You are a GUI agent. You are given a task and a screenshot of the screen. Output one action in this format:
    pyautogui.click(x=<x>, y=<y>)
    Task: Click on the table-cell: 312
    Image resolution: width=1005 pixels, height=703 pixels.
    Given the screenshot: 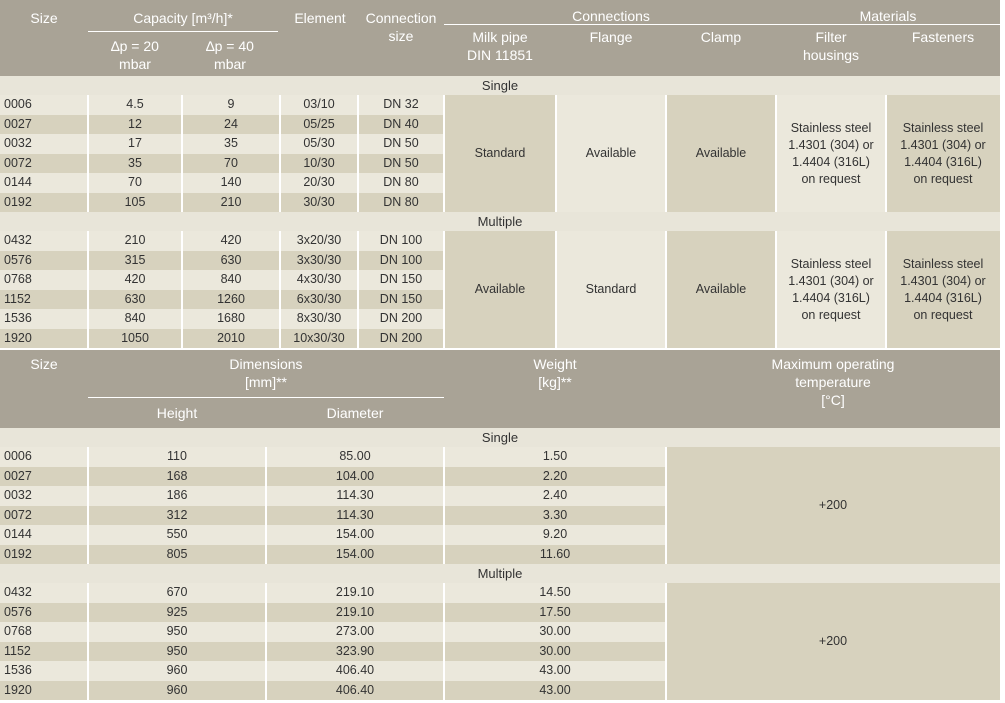 What is the action you would take?
    pyautogui.click(x=177, y=514)
    